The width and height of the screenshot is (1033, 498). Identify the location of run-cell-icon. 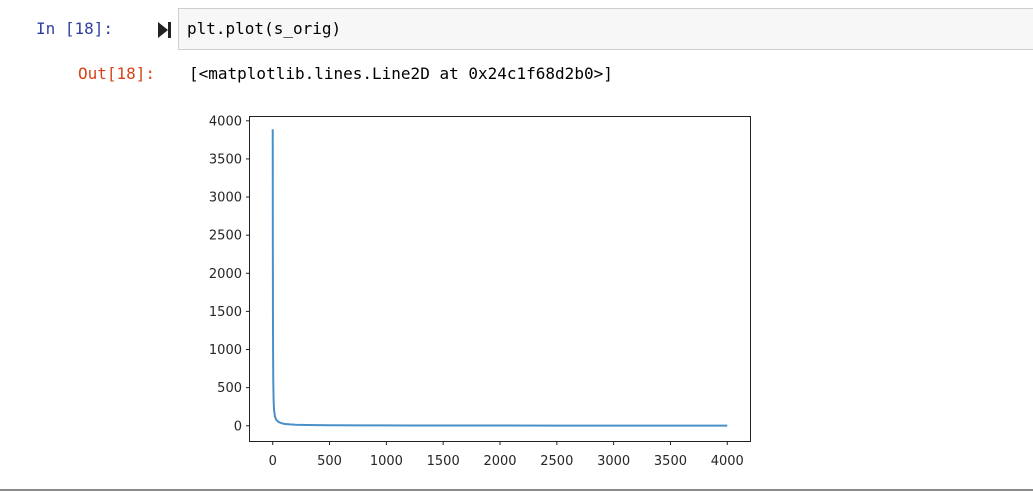
(164, 30).